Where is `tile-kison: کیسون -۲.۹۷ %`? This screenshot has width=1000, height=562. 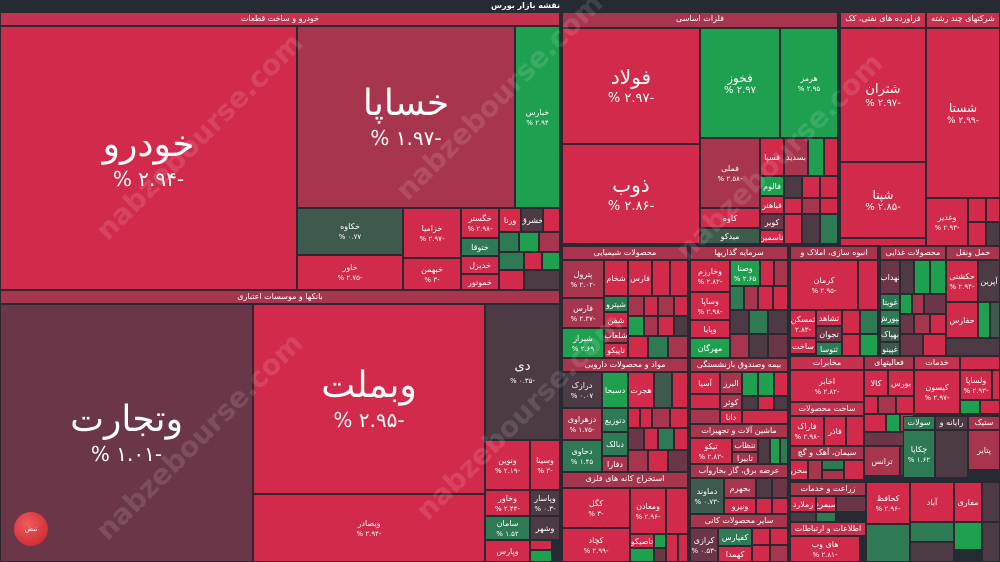
tile-kison: کیسون -۲.۹۷ % is located at coordinates (937, 392).